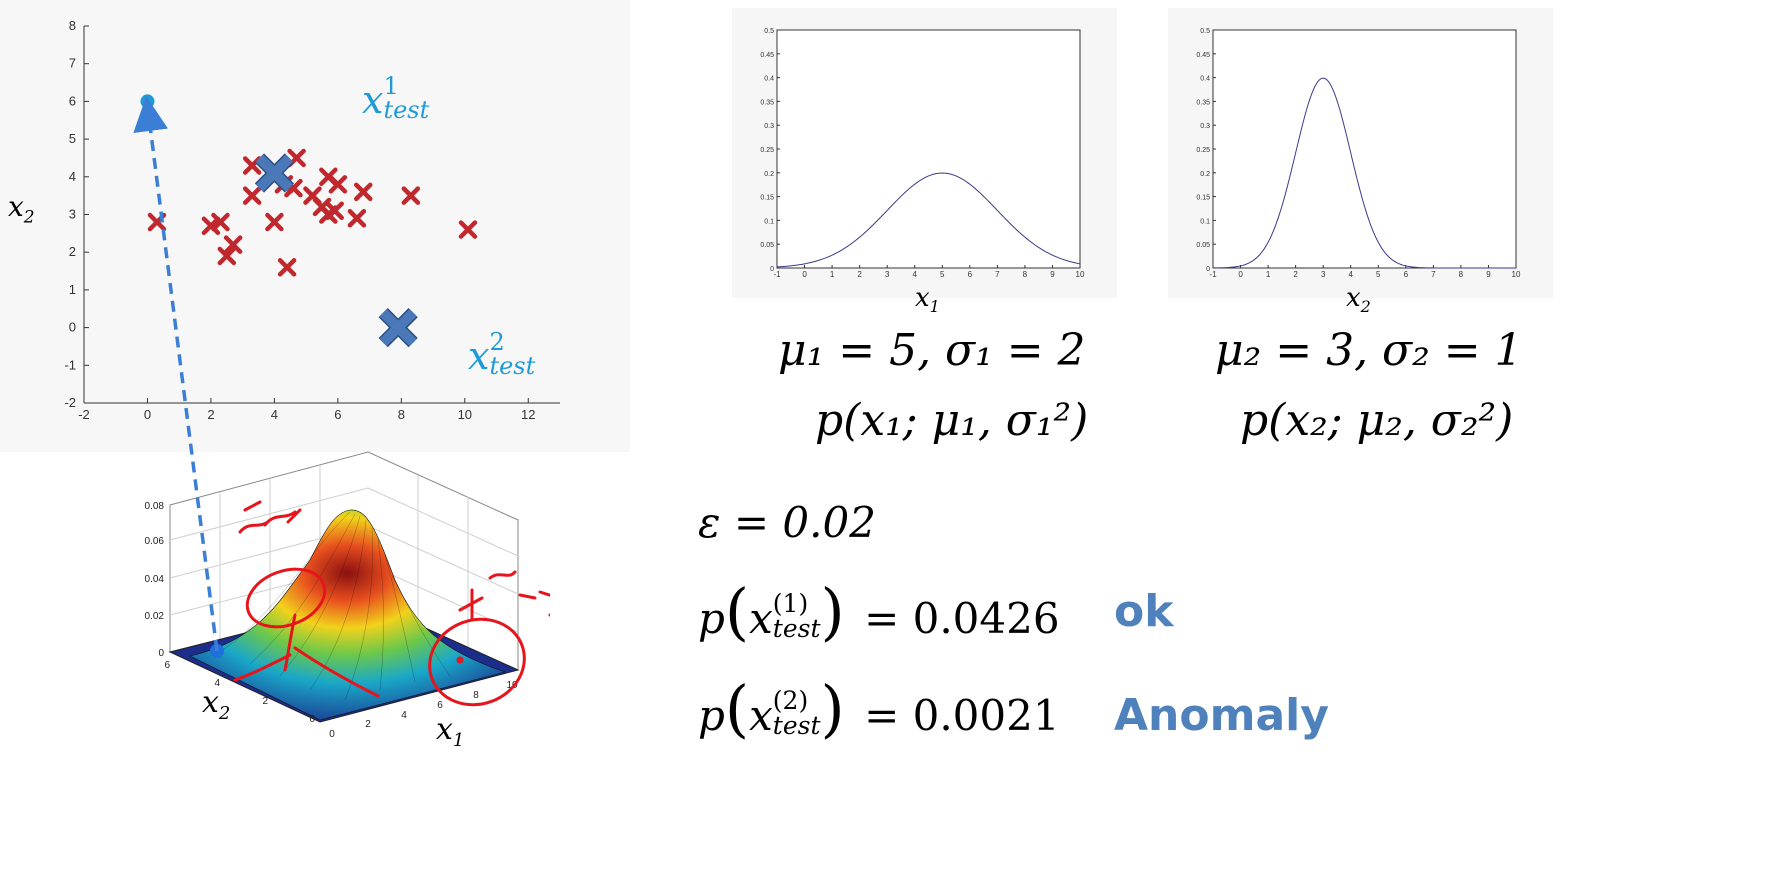 The image size is (1767, 884). What do you see at coordinates (332, 734) in the screenshot?
I see `surface-x1-tick-label: 0` at bounding box center [332, 734].